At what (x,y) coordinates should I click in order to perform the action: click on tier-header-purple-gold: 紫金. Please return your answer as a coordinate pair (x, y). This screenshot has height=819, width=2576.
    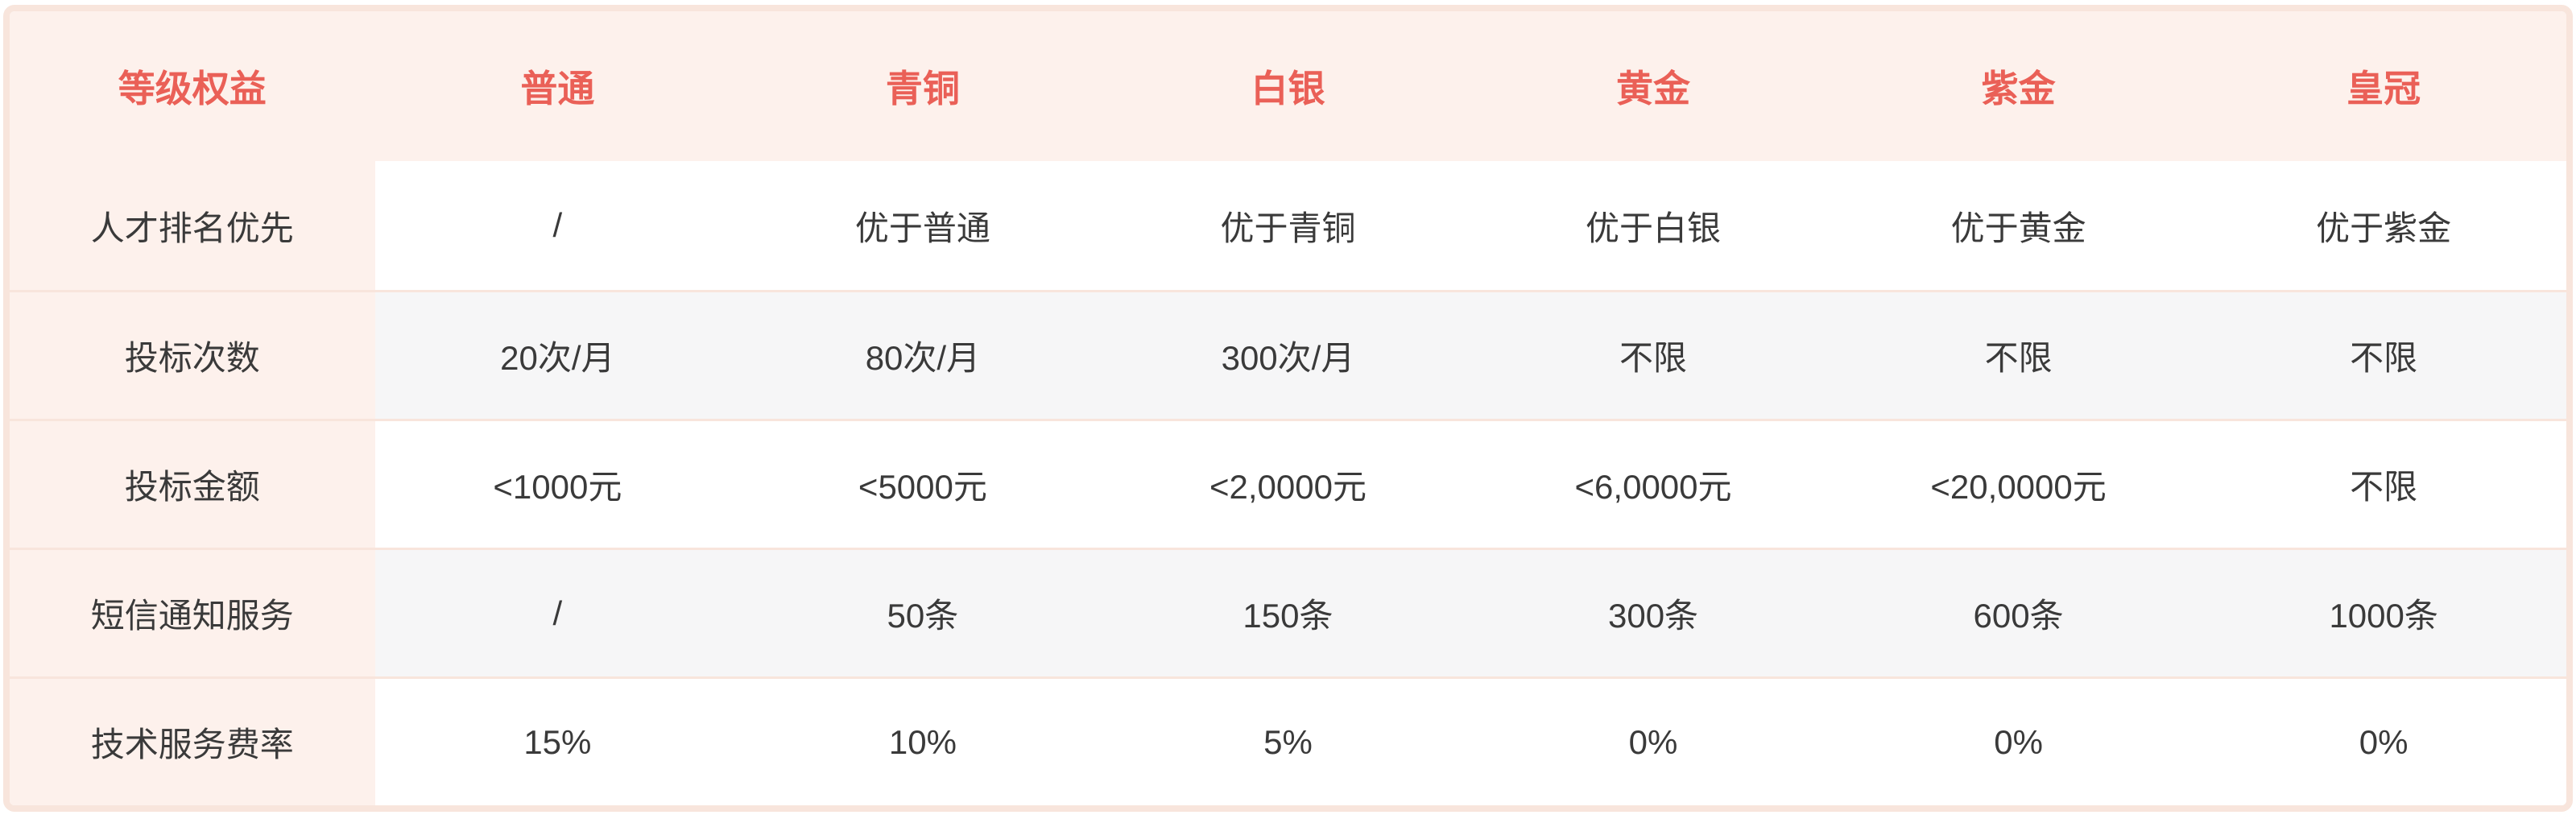
    Looking at the image, I should click on (2019, 89).